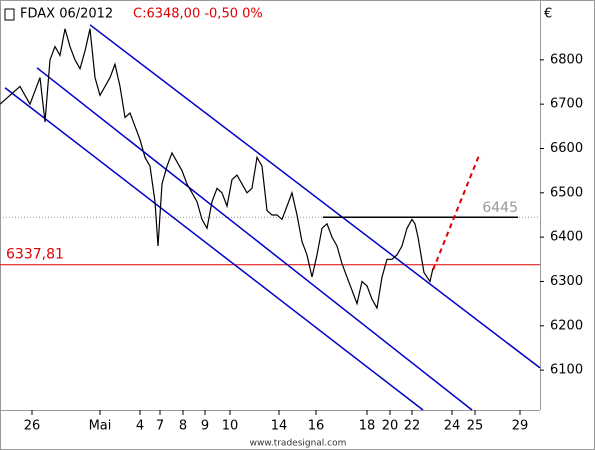 The height and width of the screenshot is (450, 595). Describe the element at coordinates (32, 426) in the screenshot. I see `x-tick-label: 26` at that location.